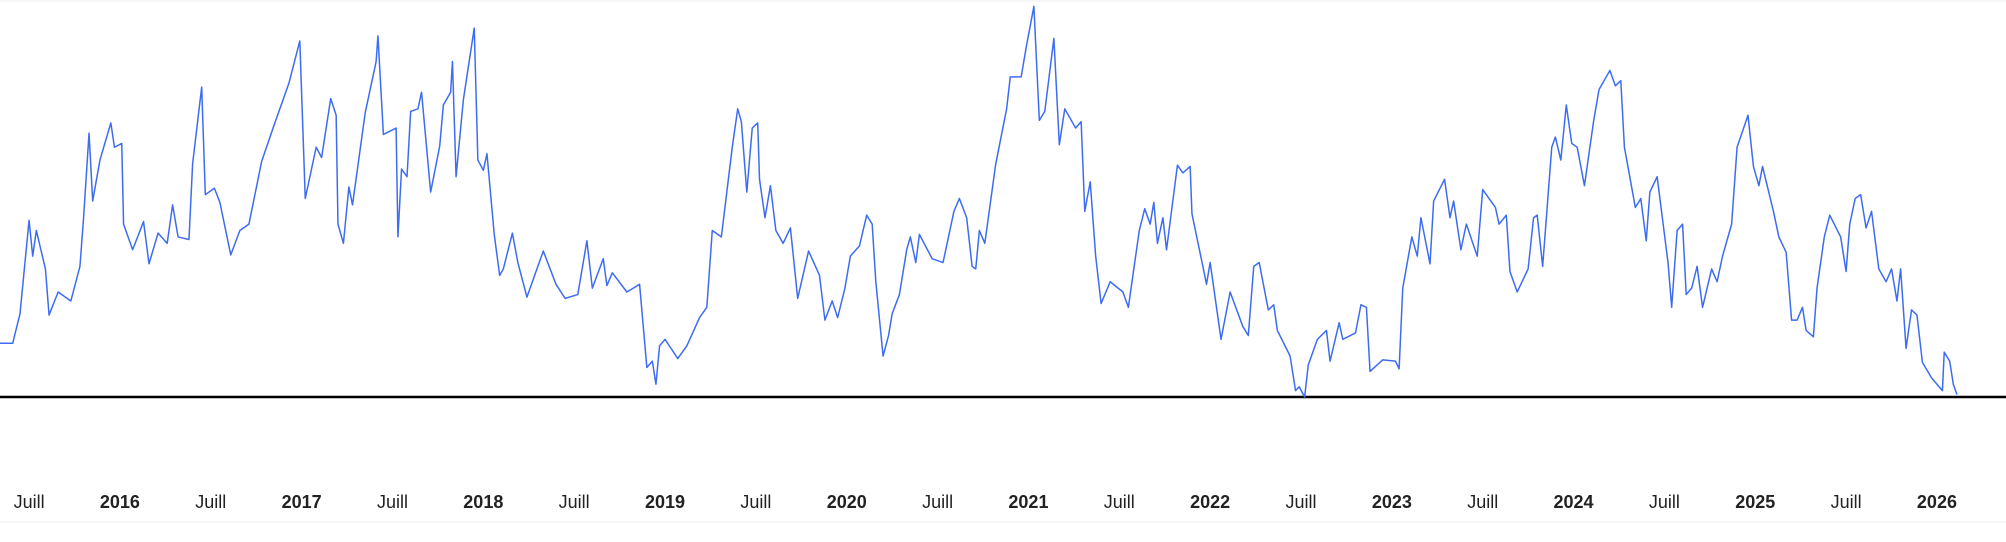 This screenshot has height=542, width=2006. Describe the element at coordinates (1392, 502) in the screenshot. I see `x-tick-label: 2023` at that location.